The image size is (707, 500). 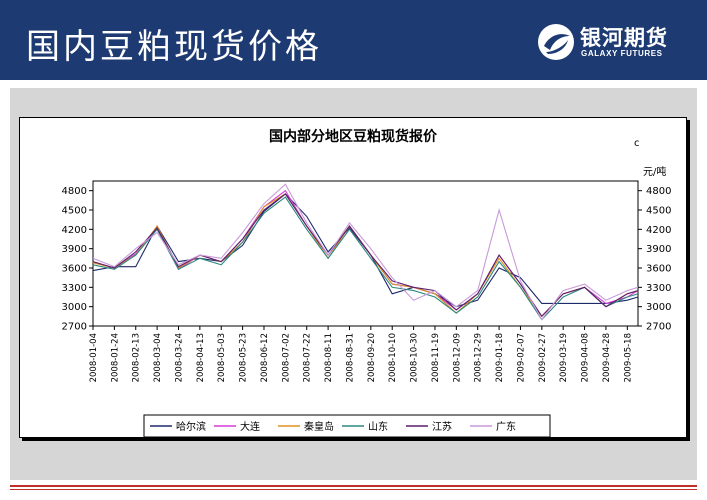 What do you see at coordinates (353, 489) in the screenshot?
I see `bottom-rule-thin` at bounding box center [353, 489].